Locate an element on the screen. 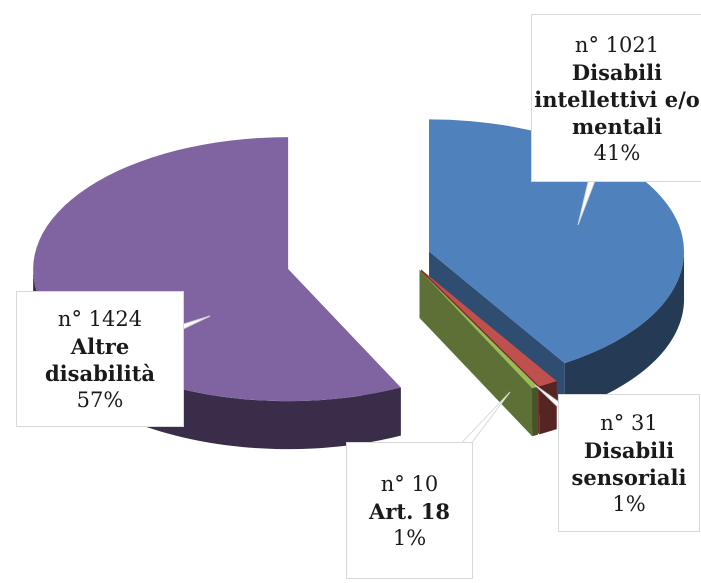  data-label-art-18: n° 10 Art. 18 1% is located at coordinates (409, 510).